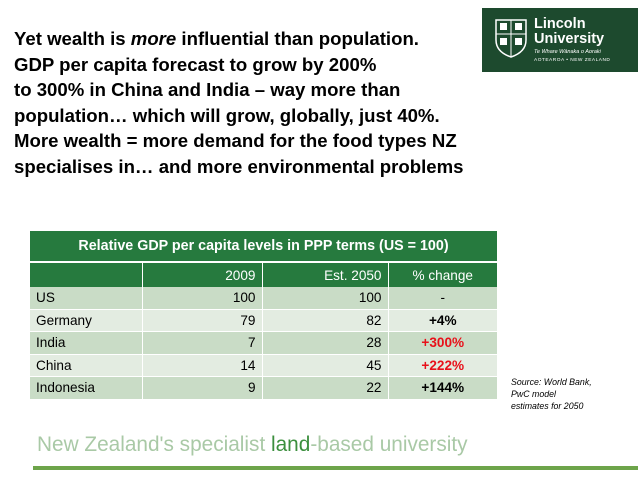 The width and height of the screenshot is (638, 479). I want to click on value-2009-cell: 7, so click(202, 343).